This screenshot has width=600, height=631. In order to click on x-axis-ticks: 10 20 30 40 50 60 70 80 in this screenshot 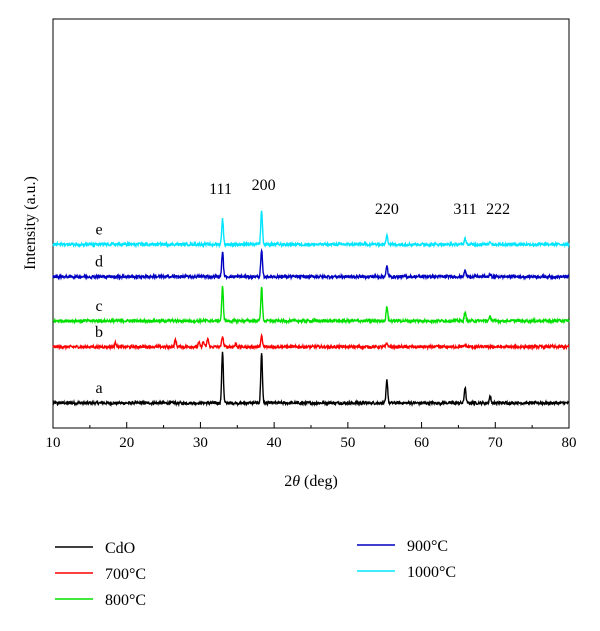, I will do `click(311, 436)`.